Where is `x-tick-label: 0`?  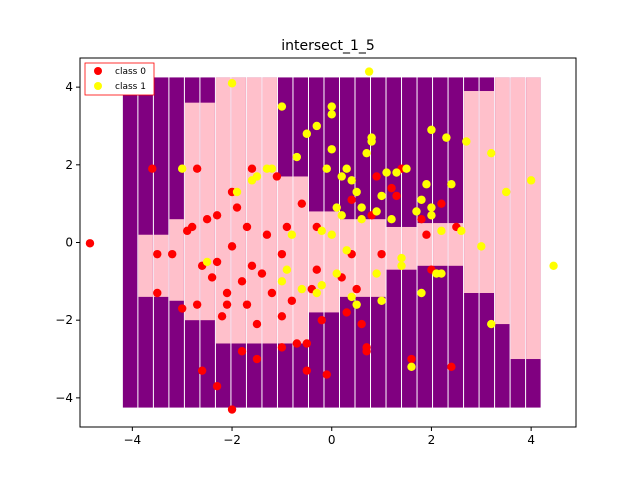
x-tick-label: 0 is located at coordinates (332, 440).